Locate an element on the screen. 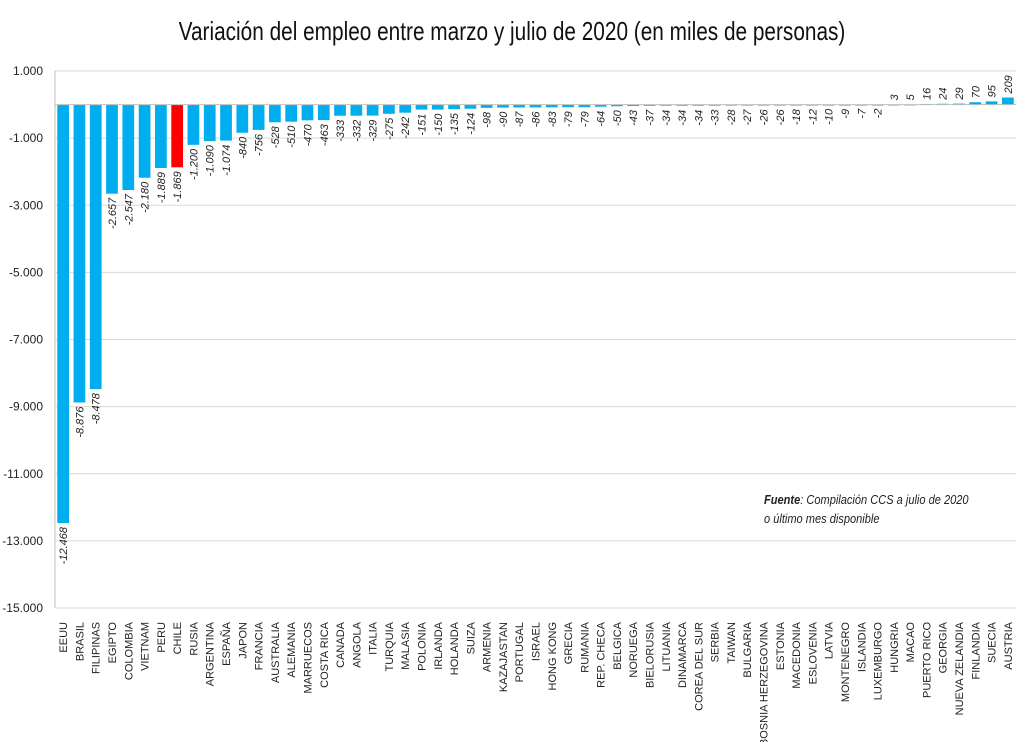 This screenshot has width=1024, height=742. bar-angola is located at coordinates (356, 110).